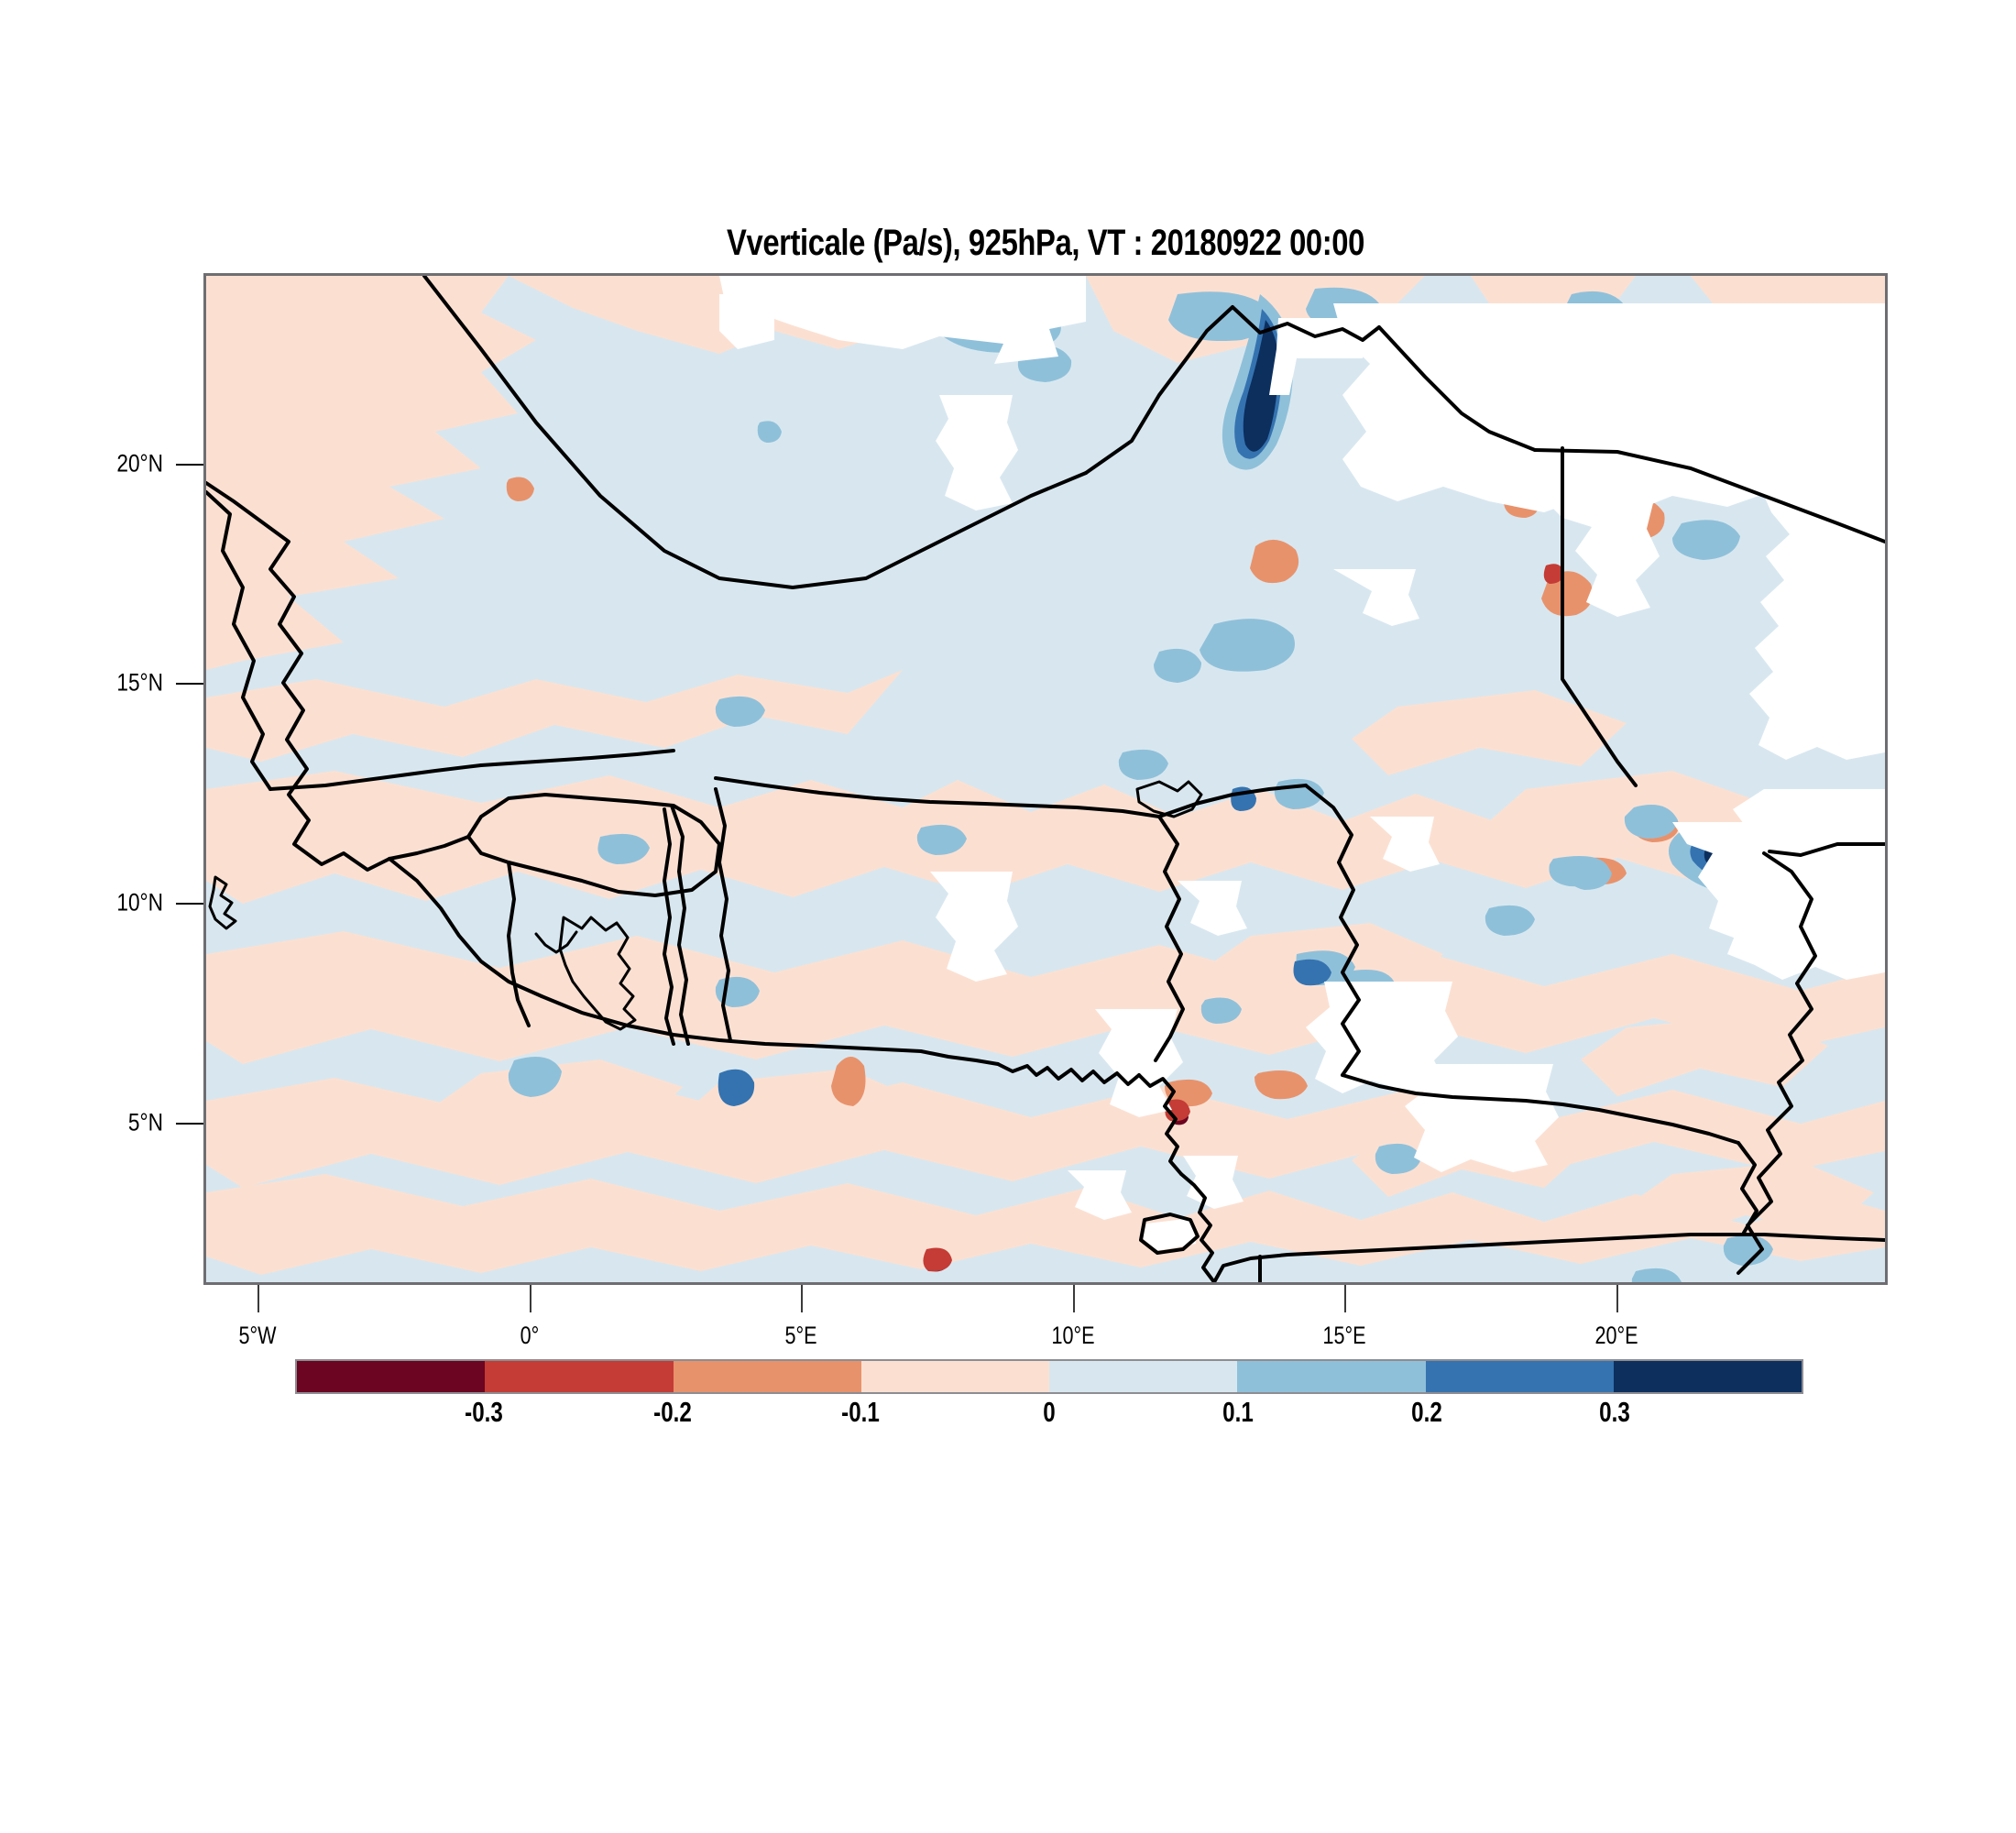  What do you see at coordinates (257, 1335) in the screenshot?
I see `xtick-label-5w: 5°W` at bounding box center [257, 1335].